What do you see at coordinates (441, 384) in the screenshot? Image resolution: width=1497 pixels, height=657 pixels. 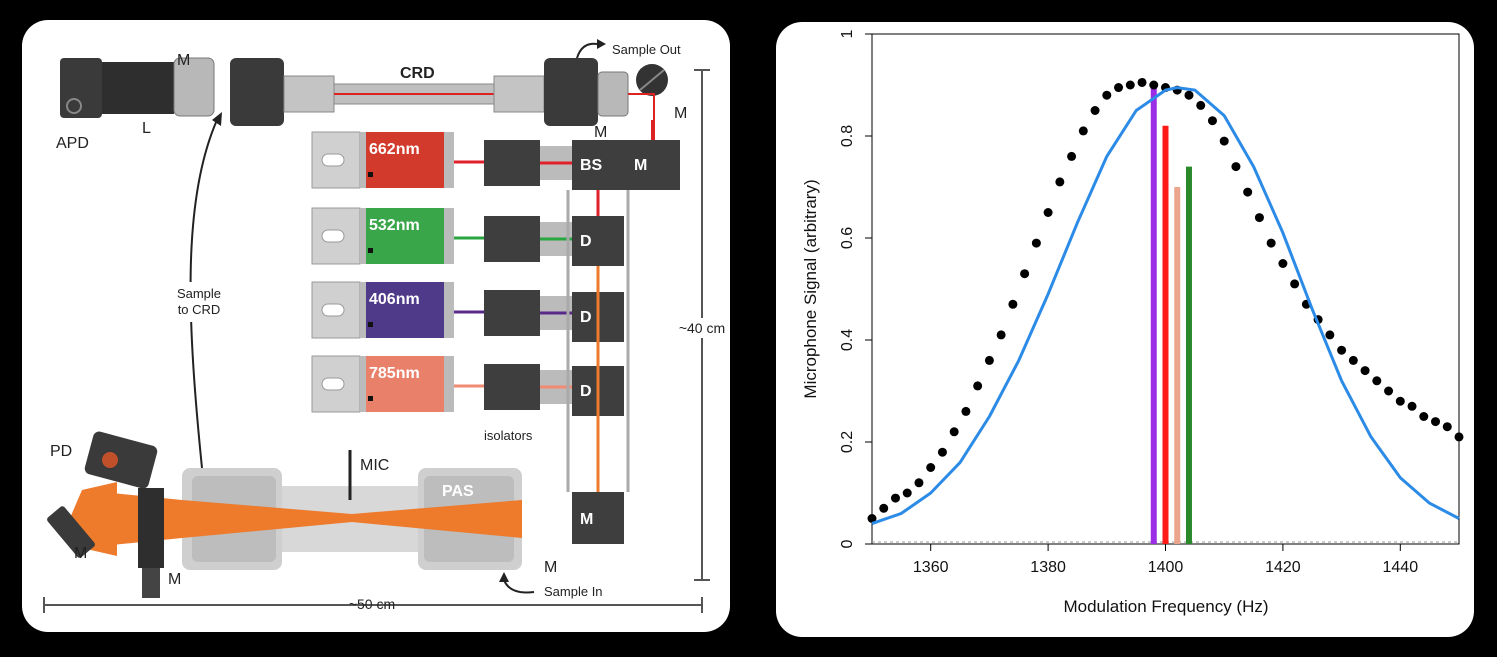 I see `laser-module-3: 785nm` at bounding box center [441, 384].